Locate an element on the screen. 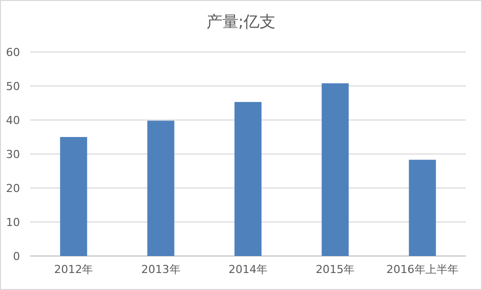 The height and width of the screenshot is (290, 482). y-tick-label: 20 is located at coordinates (13, 188).